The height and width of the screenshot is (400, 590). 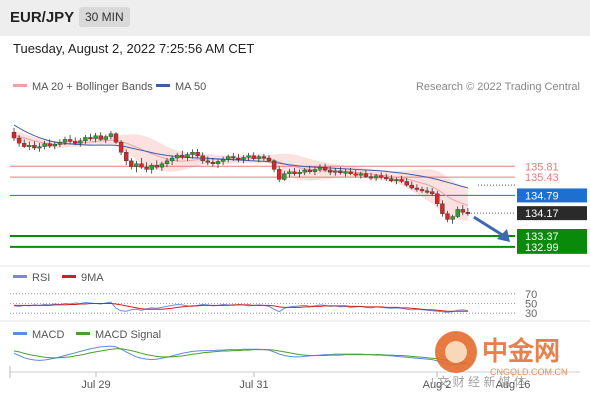 What do you see at coordinates (542, 237) in the screenshot?
I see `support-label: 133.37` at bounding box center [542, 237].